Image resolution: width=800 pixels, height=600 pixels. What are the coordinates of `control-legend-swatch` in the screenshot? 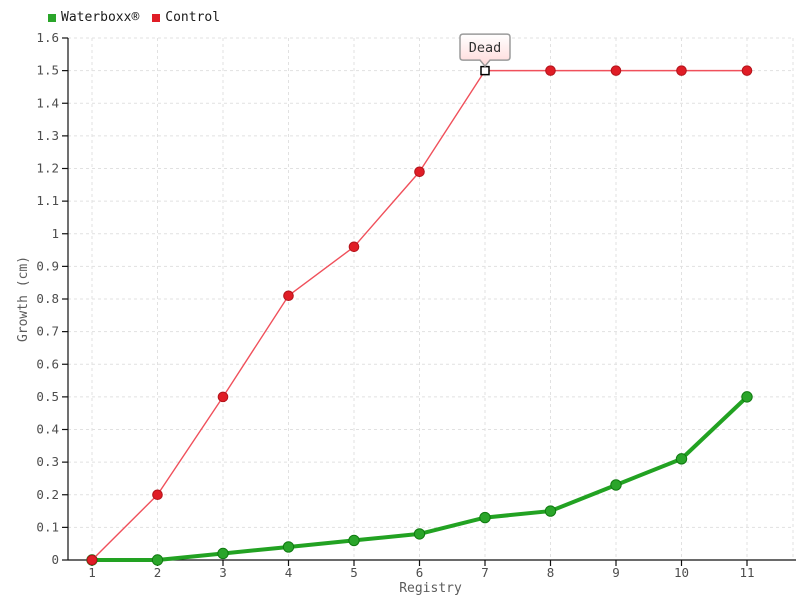 It's located at (156, 17).